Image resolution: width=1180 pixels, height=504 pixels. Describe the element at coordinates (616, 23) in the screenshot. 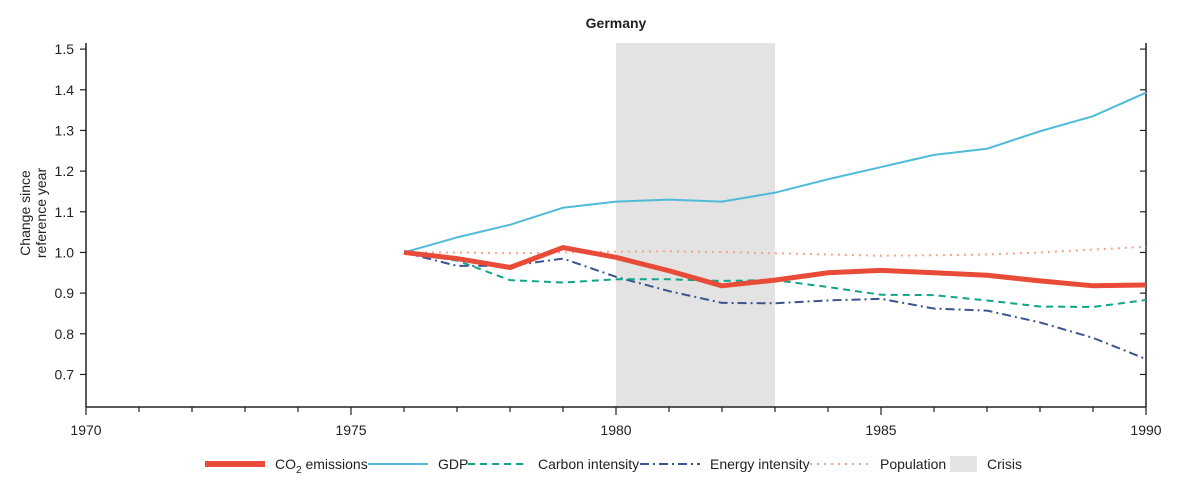

I see `chart-title: Germany` at that location.